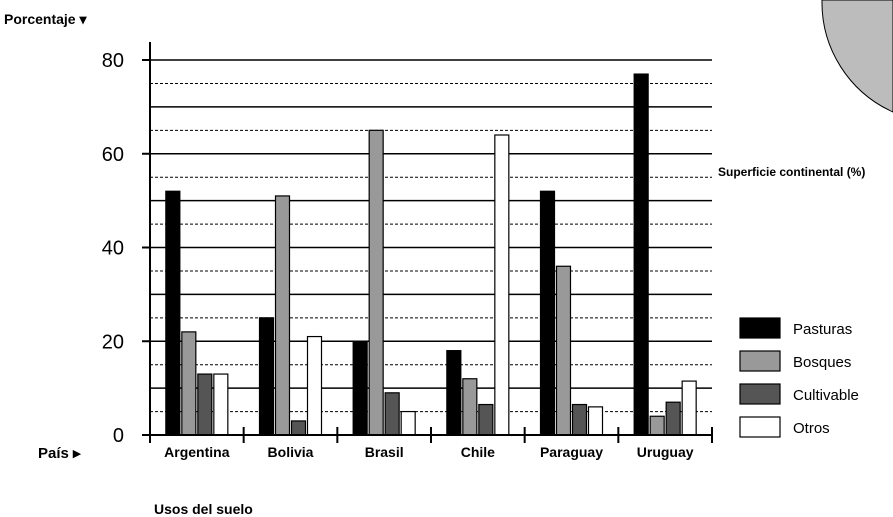 The height and width of the screenshot is (517, 893). What do you see at coordinates (60, 453) in the screenshot?
I see `x-axis-label: País ▸` at bounding box center [60, 453].